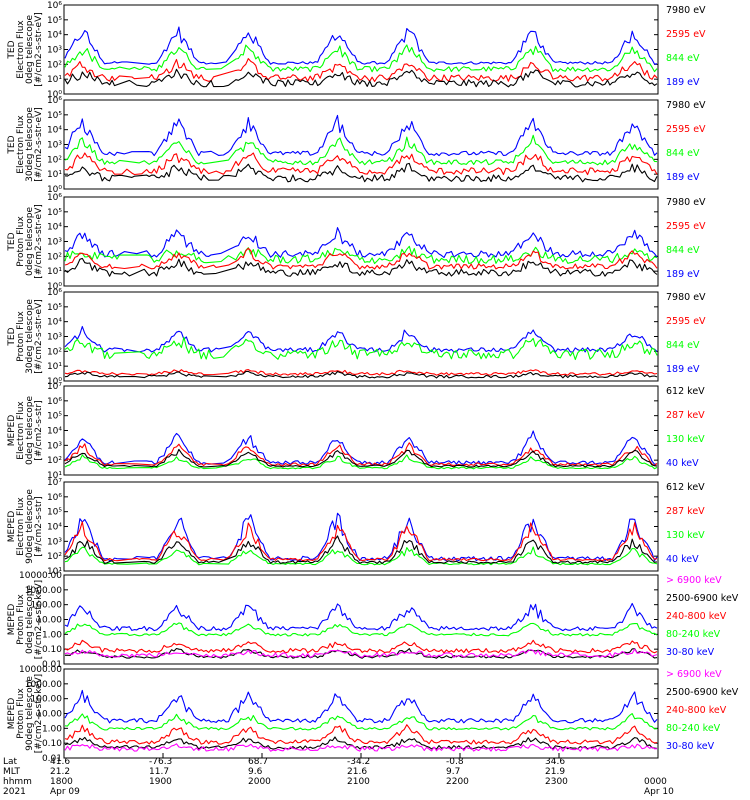  I want to click on legend-entry: 240-800 keV, so click(696, 616).